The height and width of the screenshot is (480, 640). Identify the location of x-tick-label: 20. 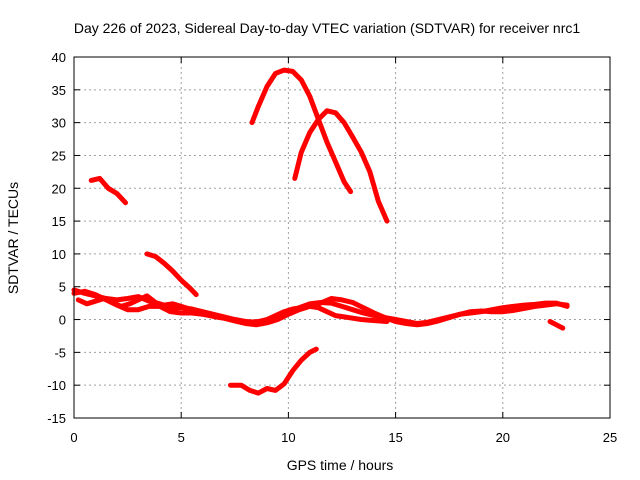
(503, 437).